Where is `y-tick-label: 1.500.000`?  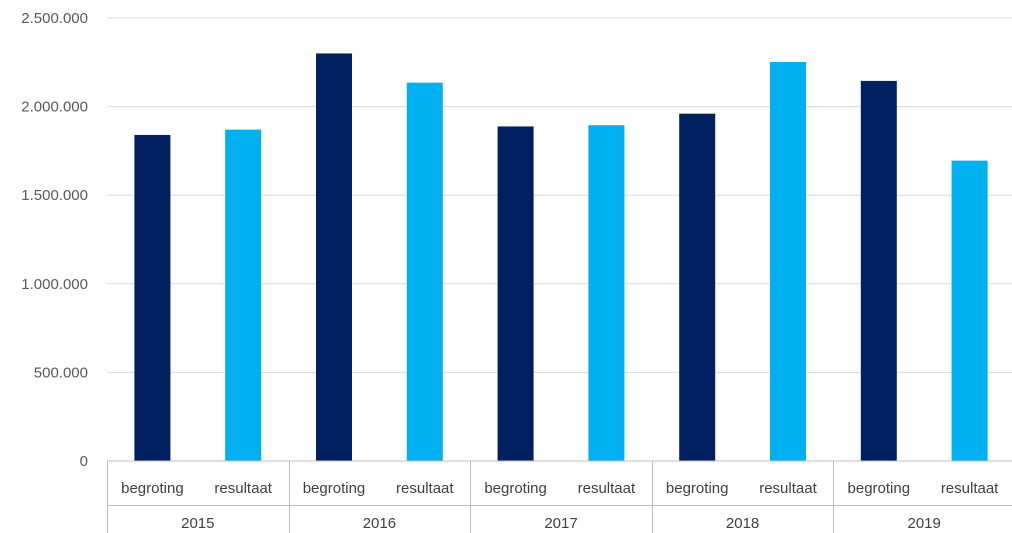
y-tick-label: 1.500.000 is located at coordinates (54, 195).